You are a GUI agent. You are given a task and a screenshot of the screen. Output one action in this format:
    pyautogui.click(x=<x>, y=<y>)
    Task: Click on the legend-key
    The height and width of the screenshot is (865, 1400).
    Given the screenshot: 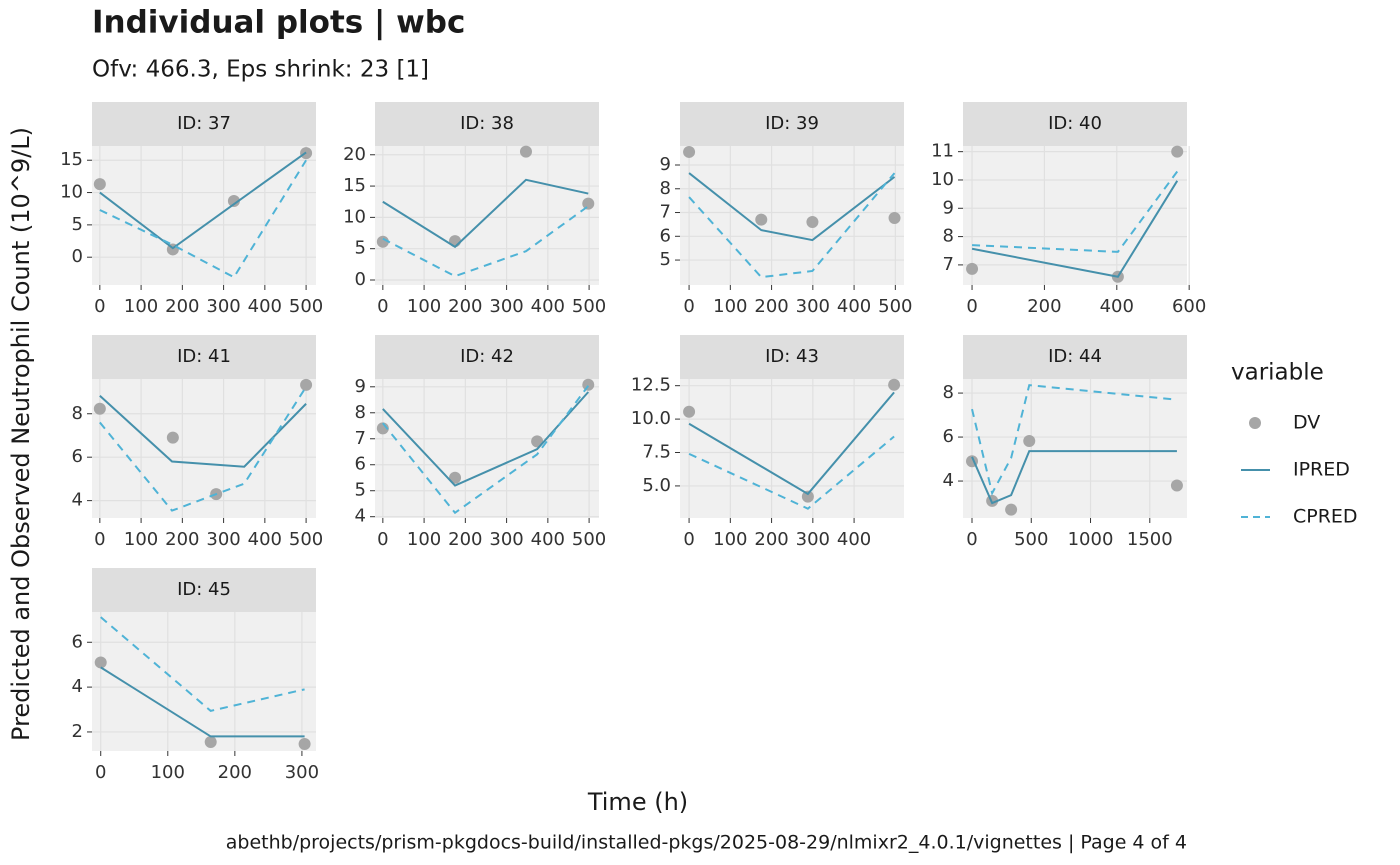 What is the action you would take?
    pyautogui.click(x=1255, y=423)
    